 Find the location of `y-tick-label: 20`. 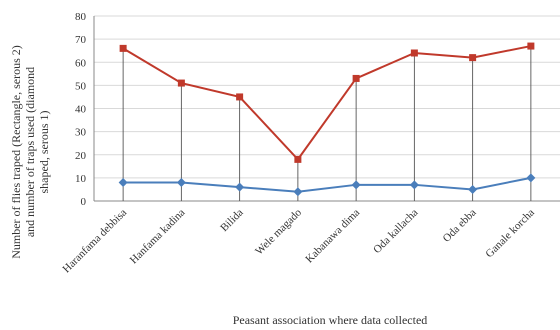

y-tick-label: 20 is located at coordinates (81, 156).